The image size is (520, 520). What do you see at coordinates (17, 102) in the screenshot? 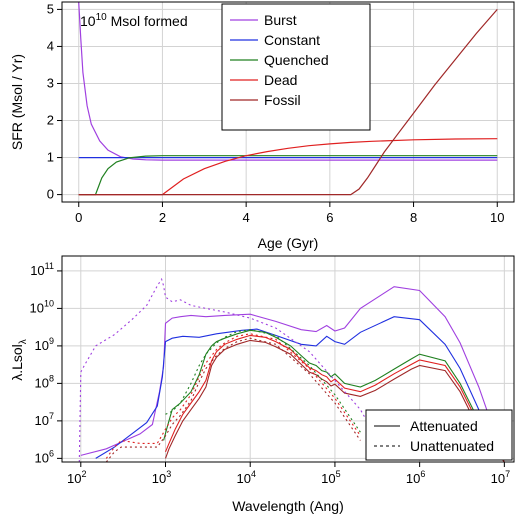
I see `sfr-y-axis-label: SFR (Msol / Yr)` at bounding box center [17, 102].